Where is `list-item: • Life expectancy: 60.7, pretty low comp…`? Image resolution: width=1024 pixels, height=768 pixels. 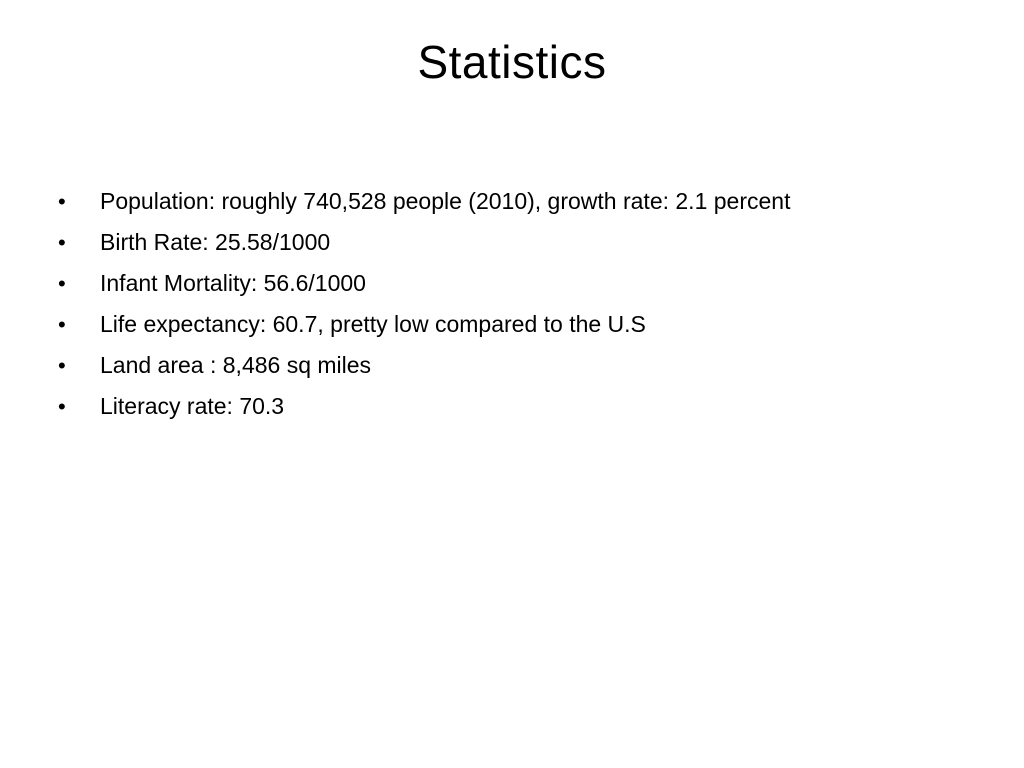
list-item: • Life expectancy: 60.7, pretty low comp… is located at coordinates (518, 324).